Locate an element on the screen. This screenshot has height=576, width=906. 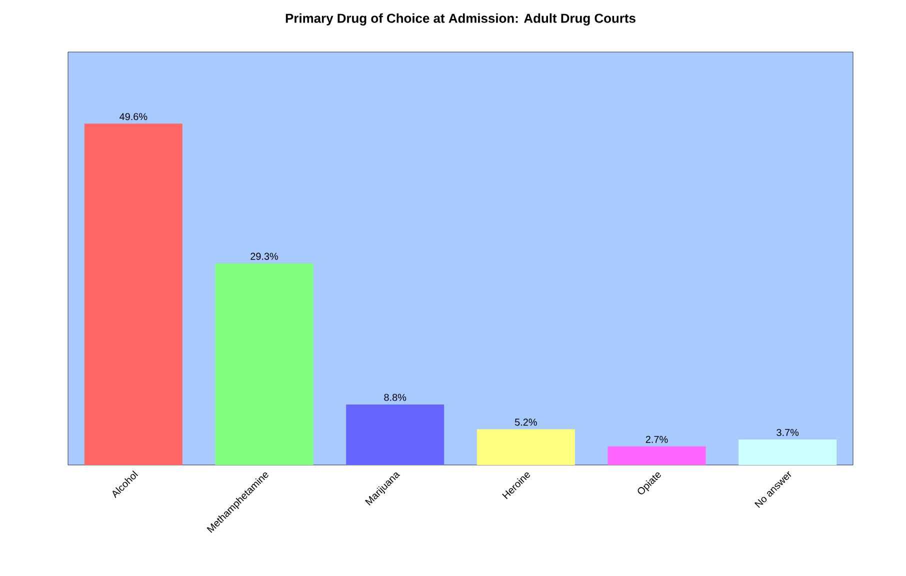
data-label: 49.6% is located at coordinates (134, 116).